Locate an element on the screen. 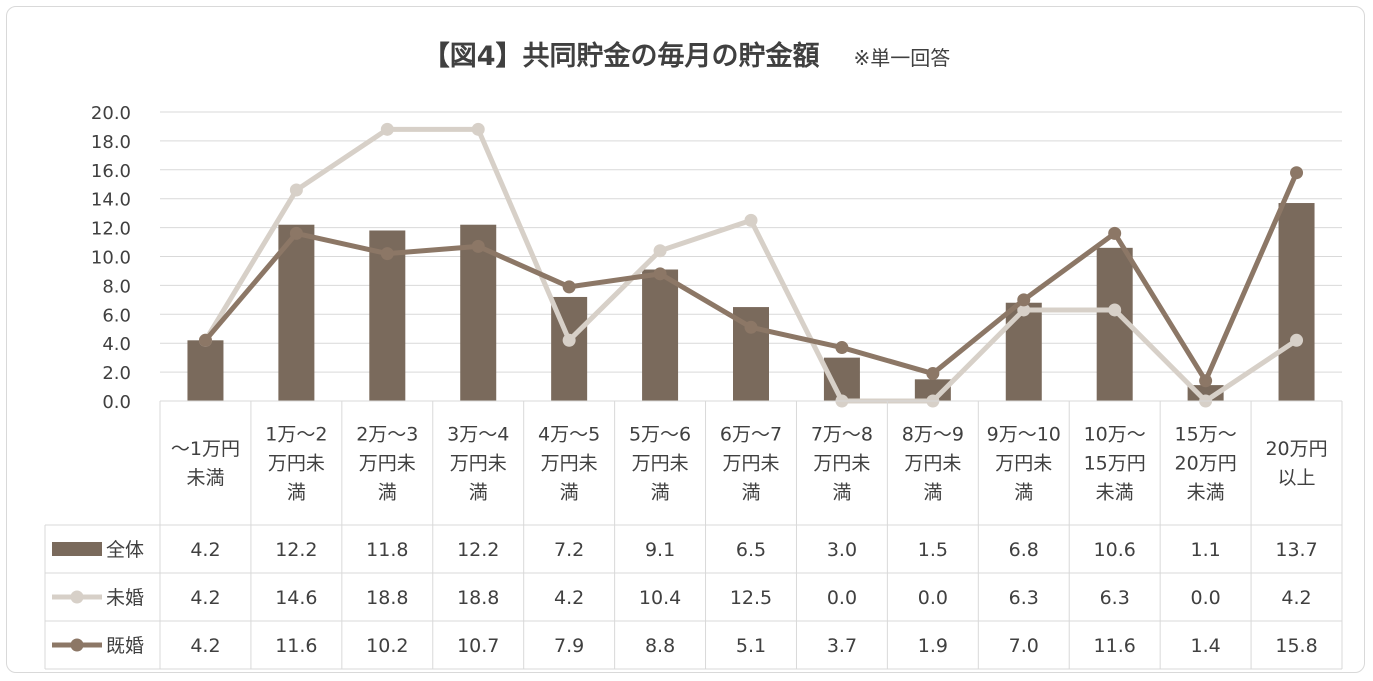 The image size is (1373, 681). x-tick-label: 2万～3 is located at coordinates (387, 434).